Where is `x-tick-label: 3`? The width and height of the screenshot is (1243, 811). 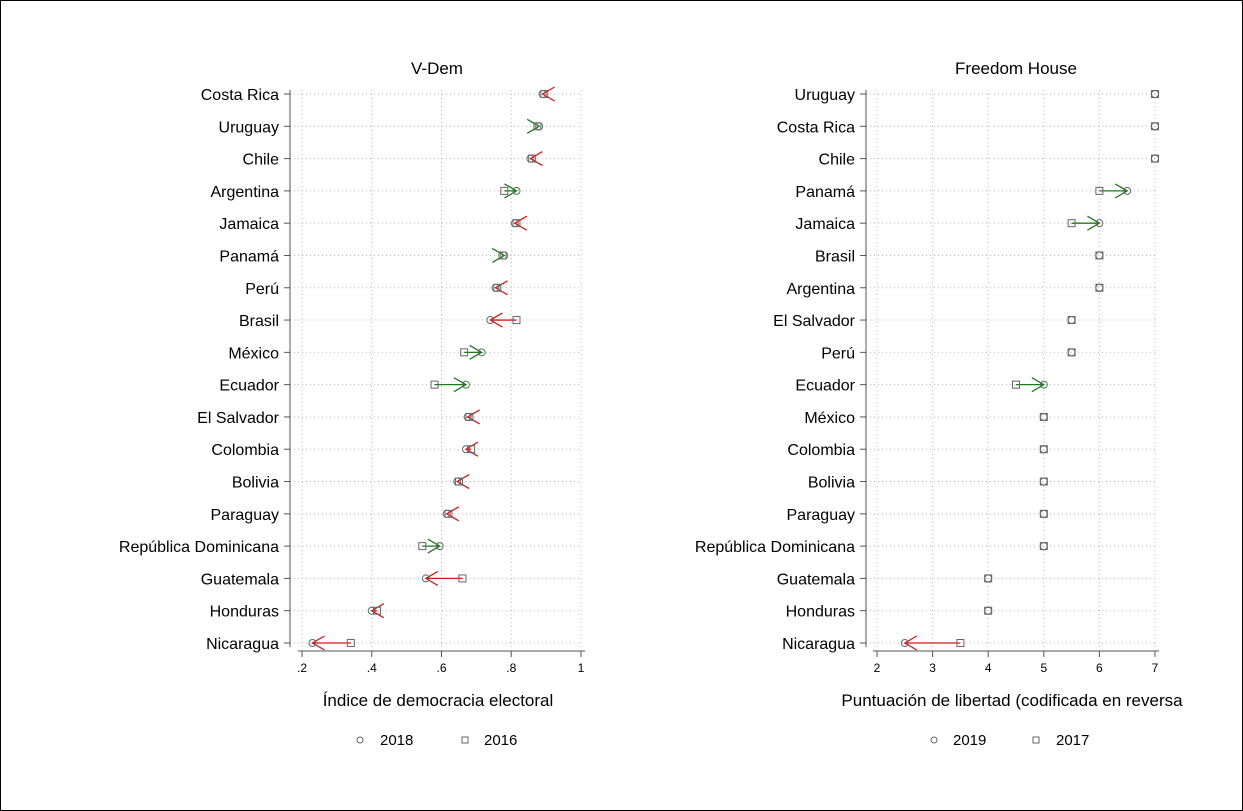
x-tick-label: 3 is located at coordinates (932, 668).